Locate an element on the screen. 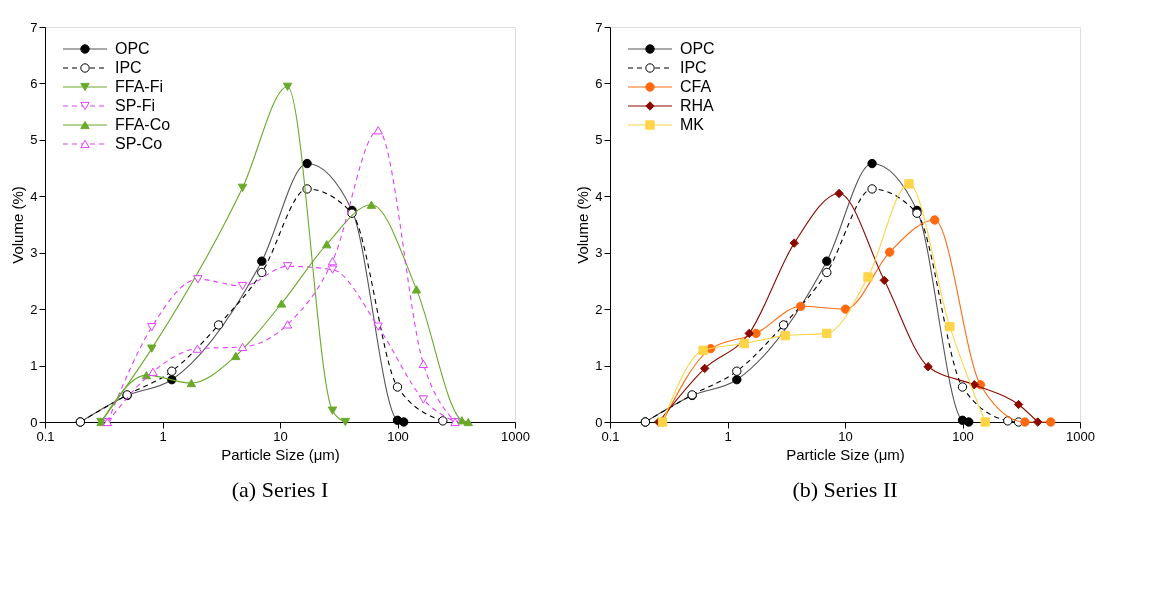 Image resolution: width=1149 pixels, height=592 pixels. legend-label: SP-Co is located at coordinates (139, 143).